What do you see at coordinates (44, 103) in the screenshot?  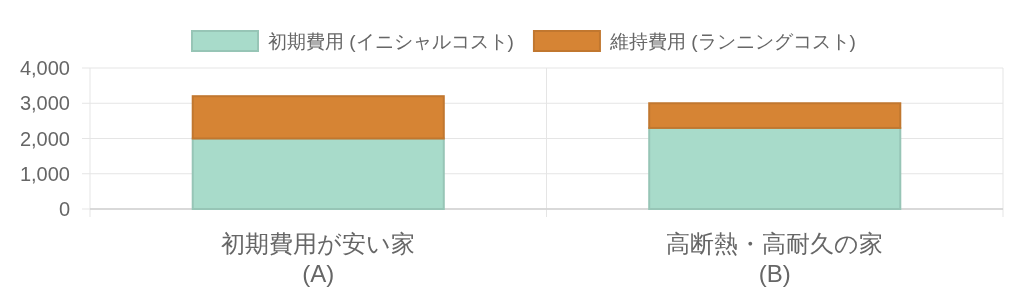 I see `y-tick-label: 3,000` at bounding box center [44, 103].